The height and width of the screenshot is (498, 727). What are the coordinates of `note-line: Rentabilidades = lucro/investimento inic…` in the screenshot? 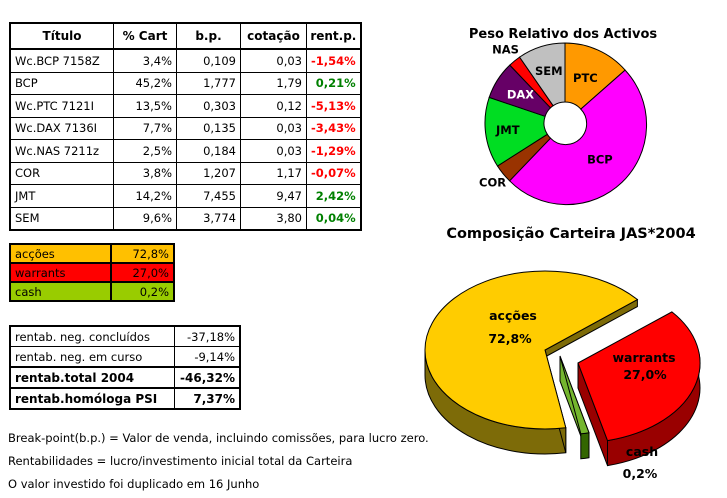 It's located at (180, 461).